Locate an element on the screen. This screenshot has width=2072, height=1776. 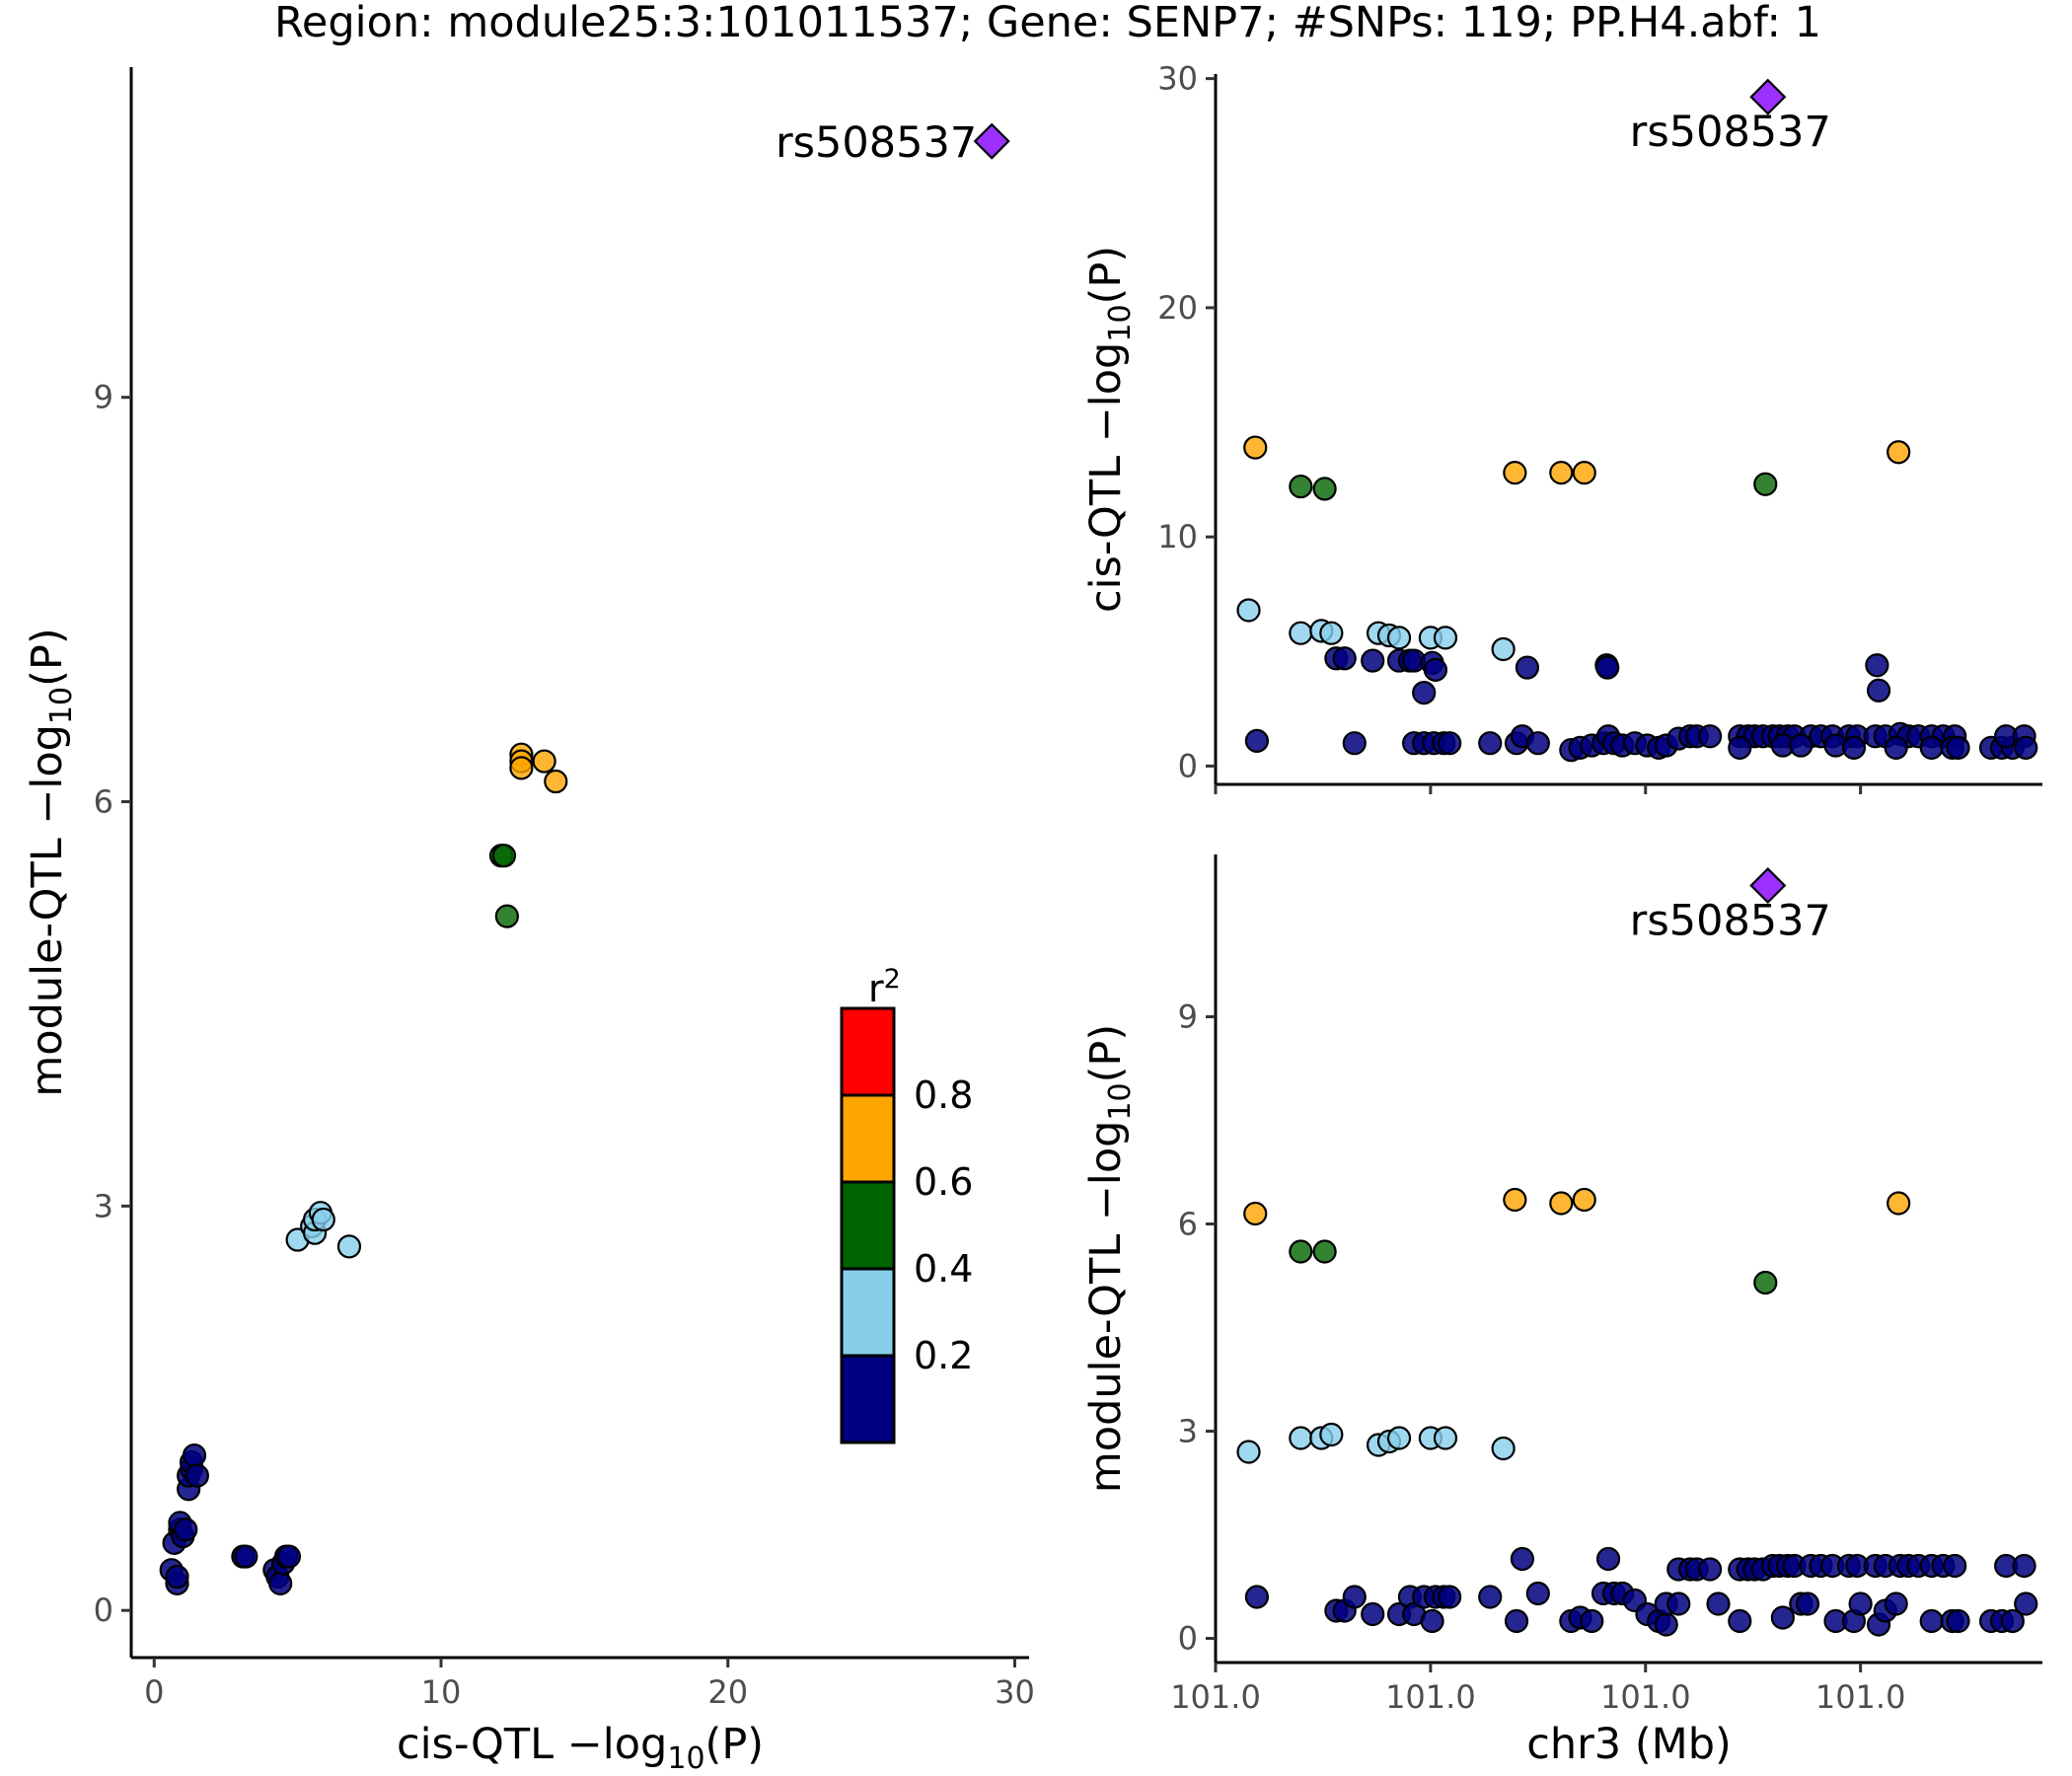
y-axis-title-suffix: (P) is located at coordinates (1106, 275).